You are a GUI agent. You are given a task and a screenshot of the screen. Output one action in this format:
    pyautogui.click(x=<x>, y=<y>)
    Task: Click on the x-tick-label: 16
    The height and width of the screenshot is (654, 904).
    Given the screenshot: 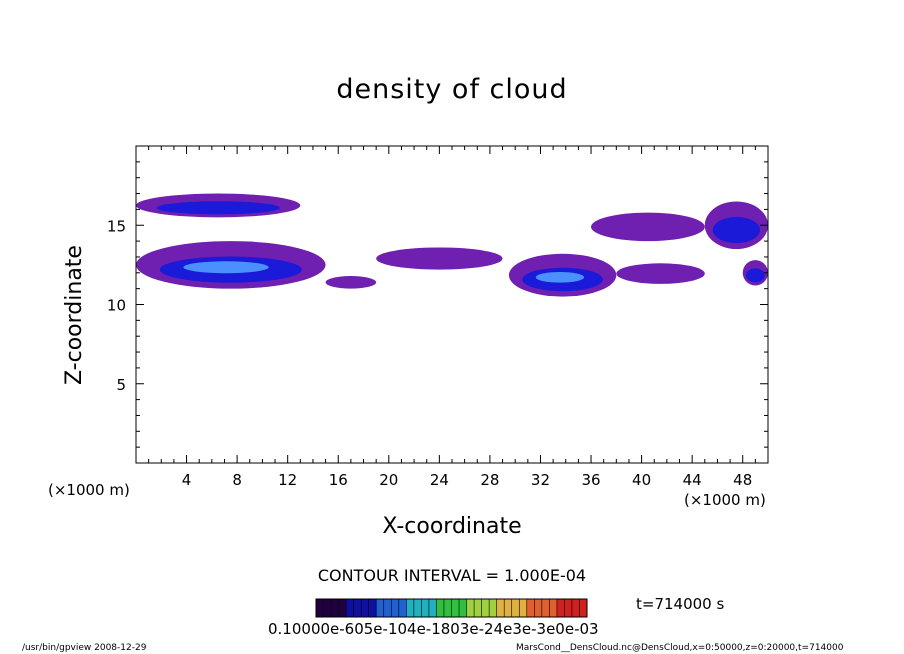 What is the action you would take?
    pyautogui.click(x=338, y=480)
    